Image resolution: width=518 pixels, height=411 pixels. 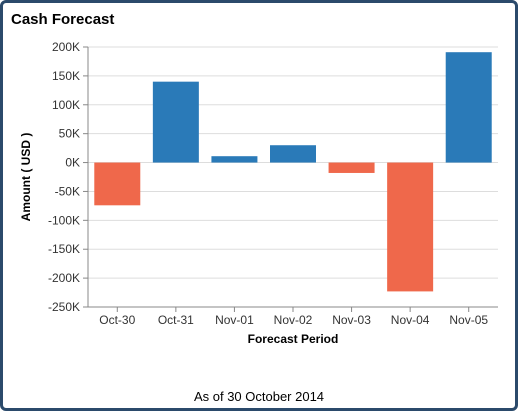 I want to click on x-tick-label: Nov-02, so click(x=293, y=320).